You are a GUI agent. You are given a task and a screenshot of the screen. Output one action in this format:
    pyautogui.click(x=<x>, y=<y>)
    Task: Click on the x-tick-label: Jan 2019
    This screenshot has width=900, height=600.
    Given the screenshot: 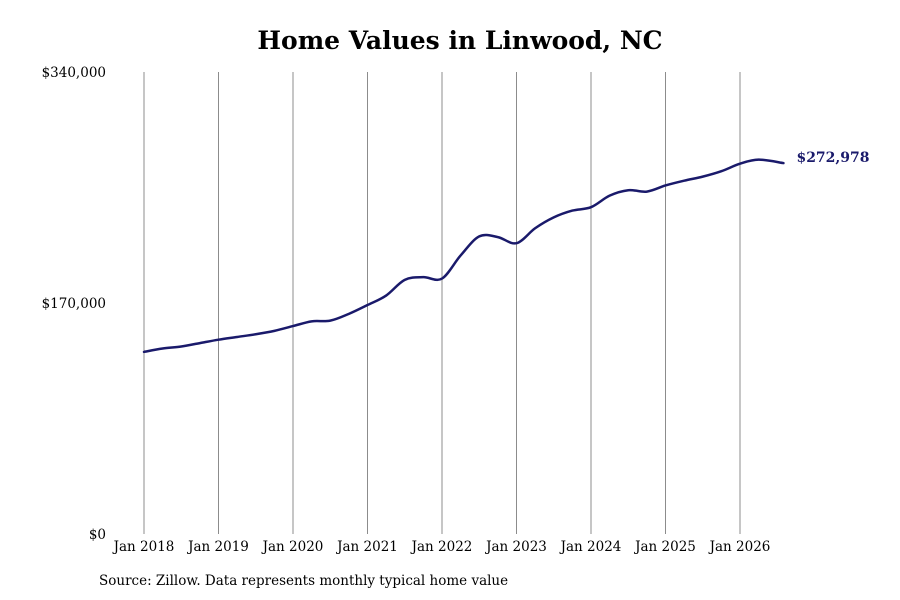 What is the action you would take?
    pyautogui.click(x=217, y=547)
    